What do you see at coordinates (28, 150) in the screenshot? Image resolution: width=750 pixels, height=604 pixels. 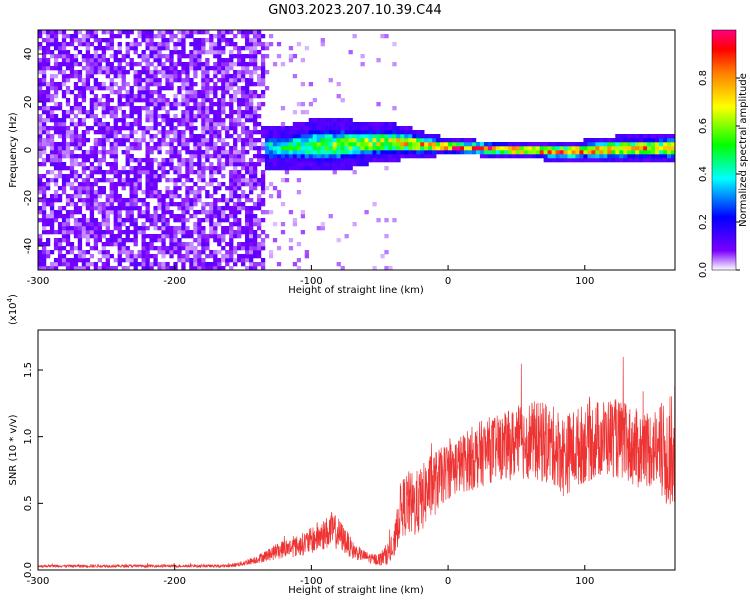 I see `y-tick-label: 0` at bounding box center [28, 150].